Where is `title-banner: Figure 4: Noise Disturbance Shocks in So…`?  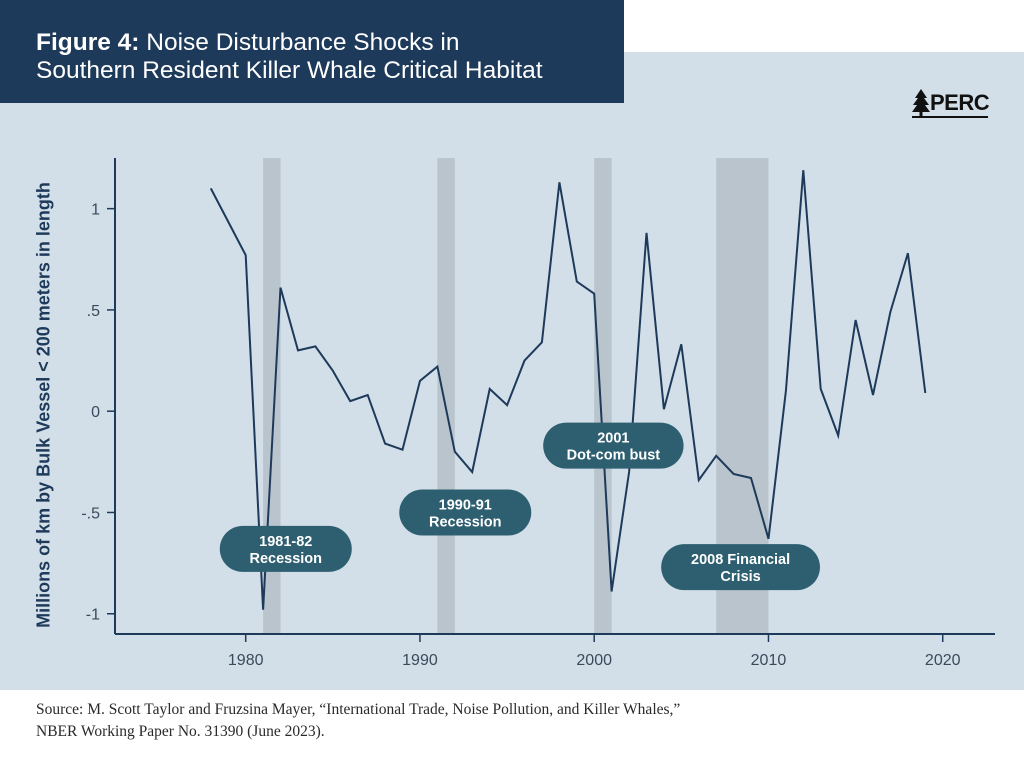
title-banner: Figure 4: Noise Disturbance Shocks in So… is located at coordinates (312, 51).